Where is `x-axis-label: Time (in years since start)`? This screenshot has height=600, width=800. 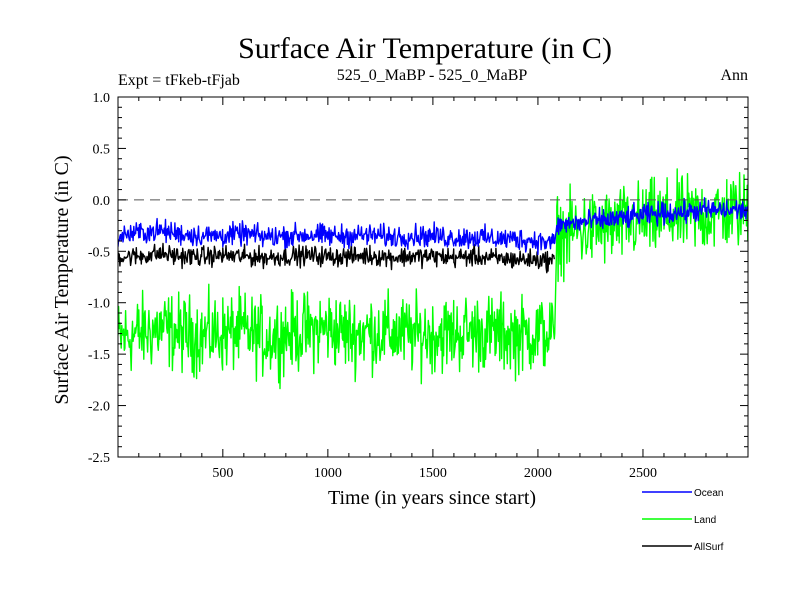
x-axis-label: Time (in years since start) is located at coordinates (432, 498).